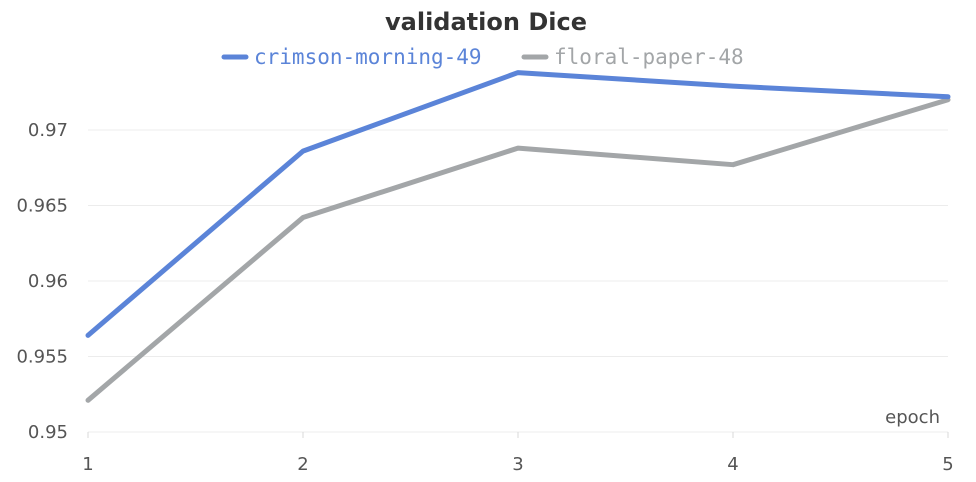 The width and height of the screenshot is (976, 482). I want to click on y-tick-label: 0.955, so click(42, 356).